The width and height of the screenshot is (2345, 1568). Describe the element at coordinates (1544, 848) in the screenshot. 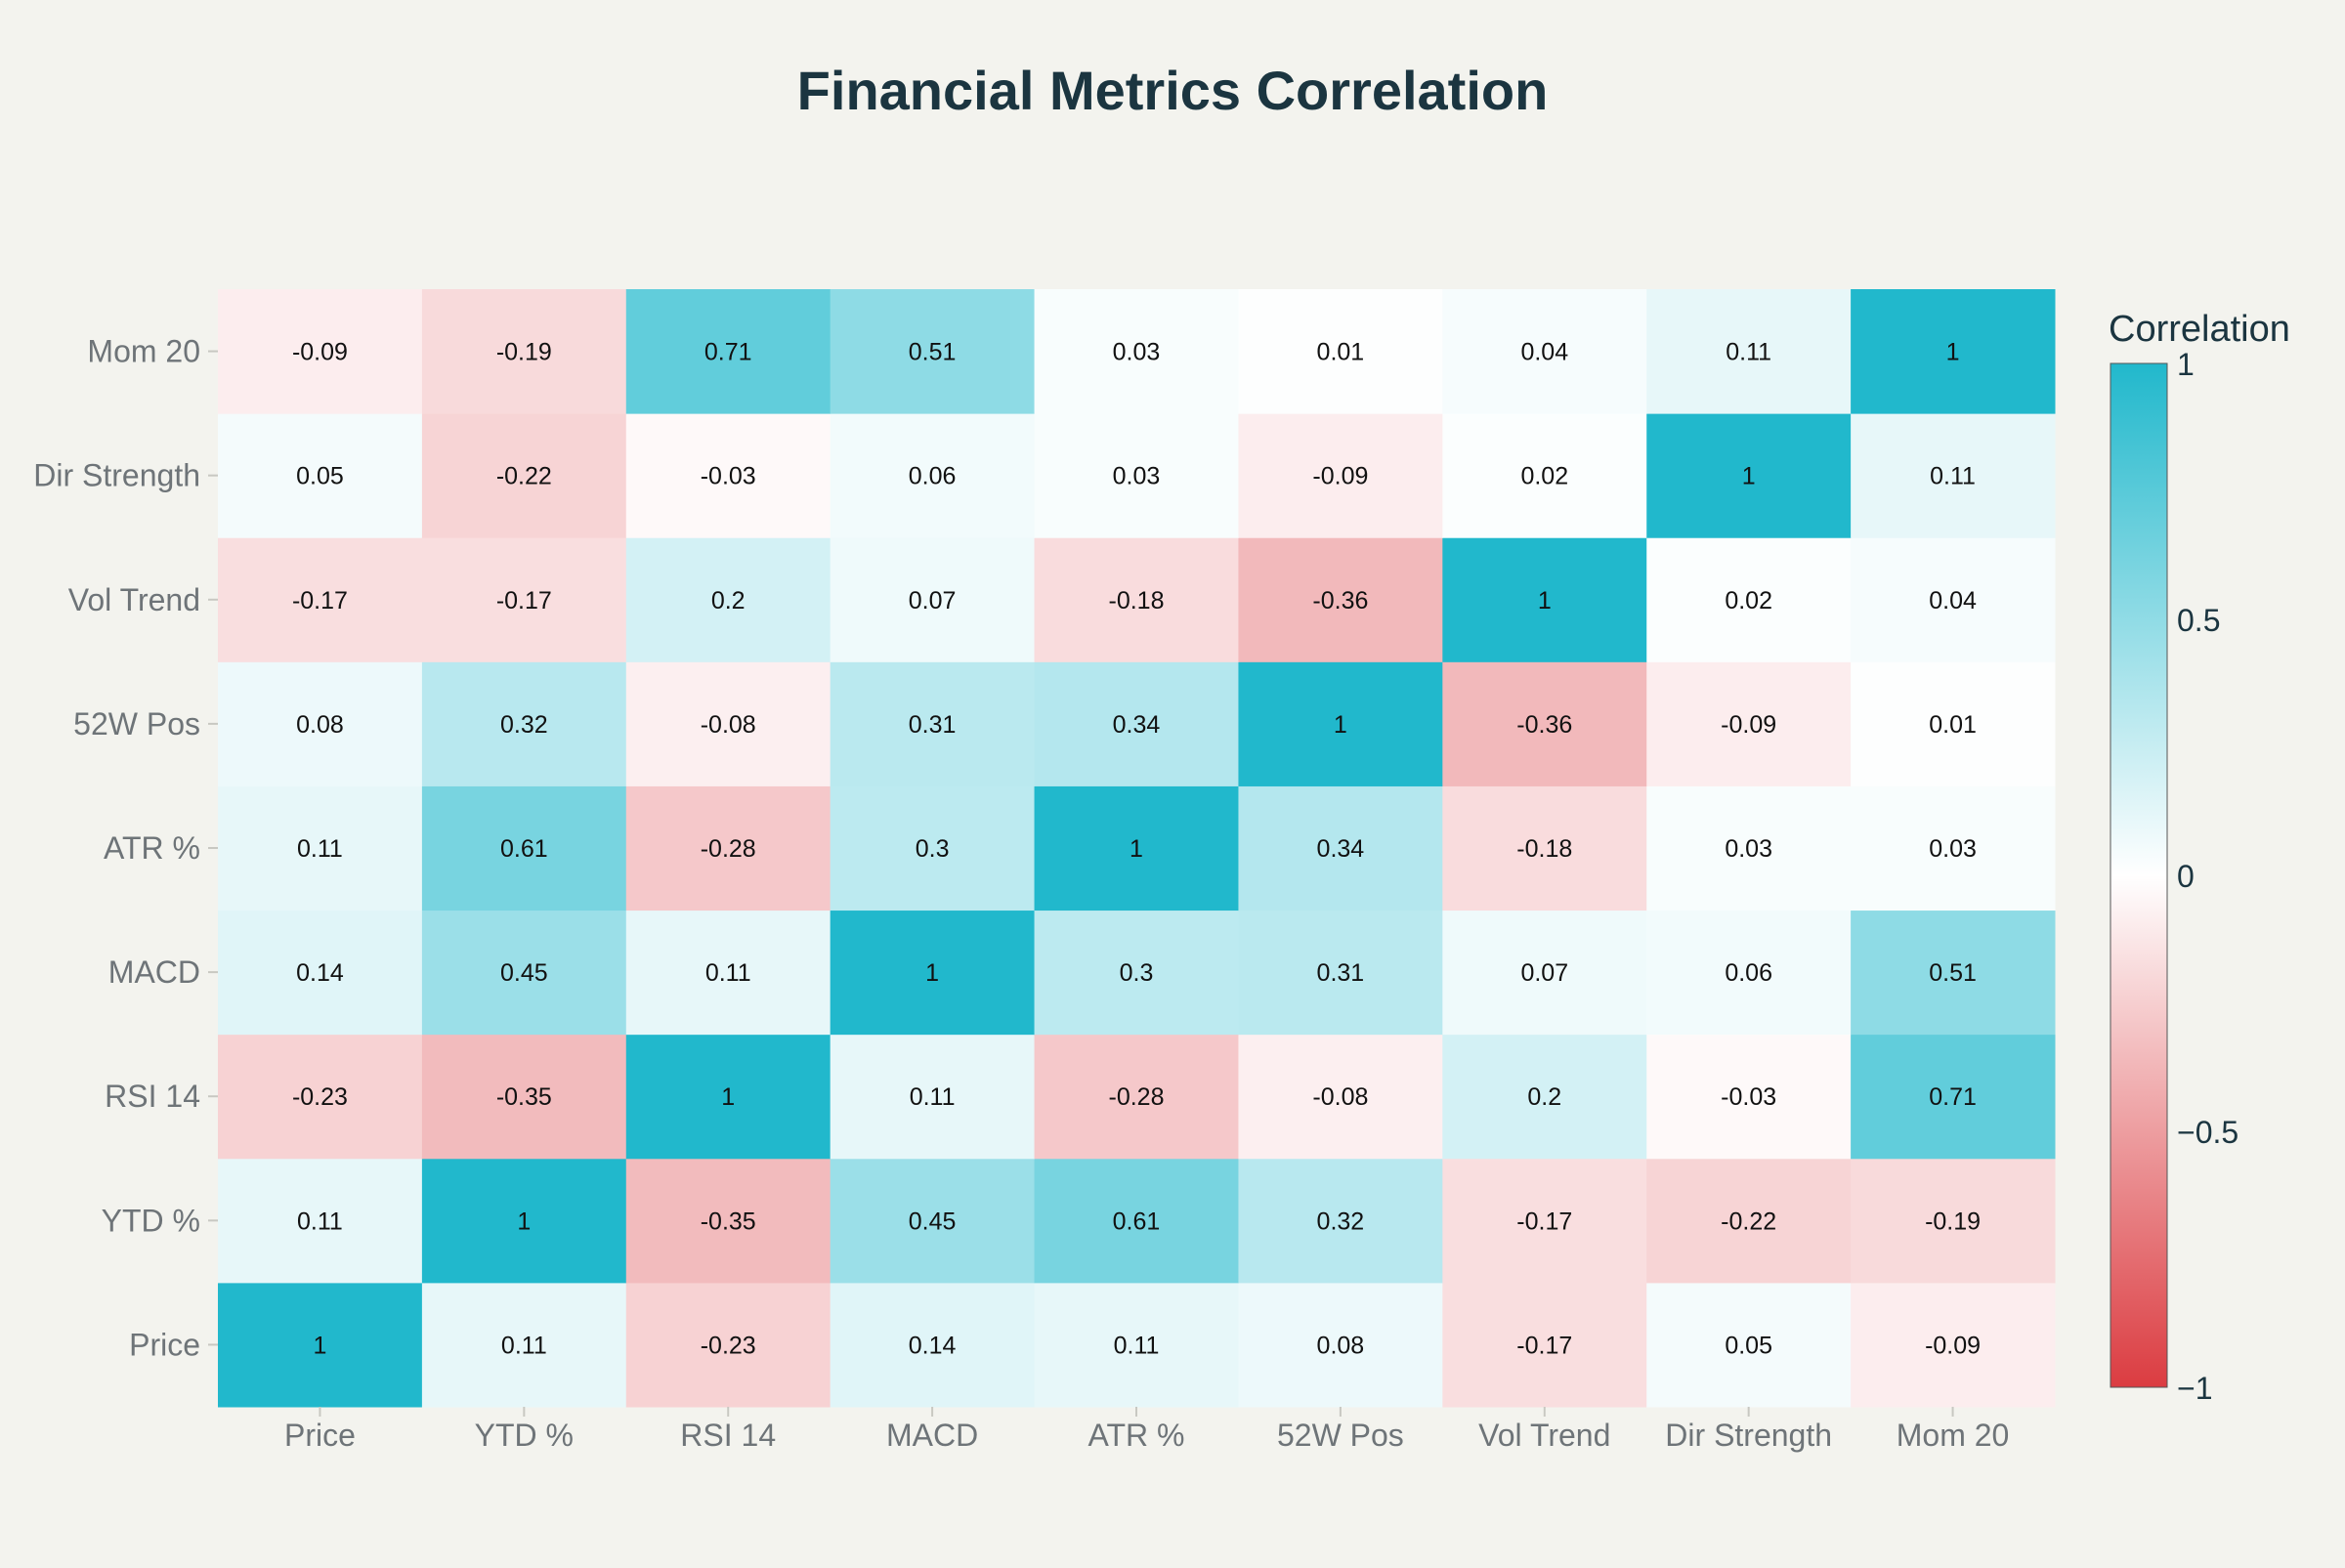

I see `cell-atr-pct-vol-trend` at that location.